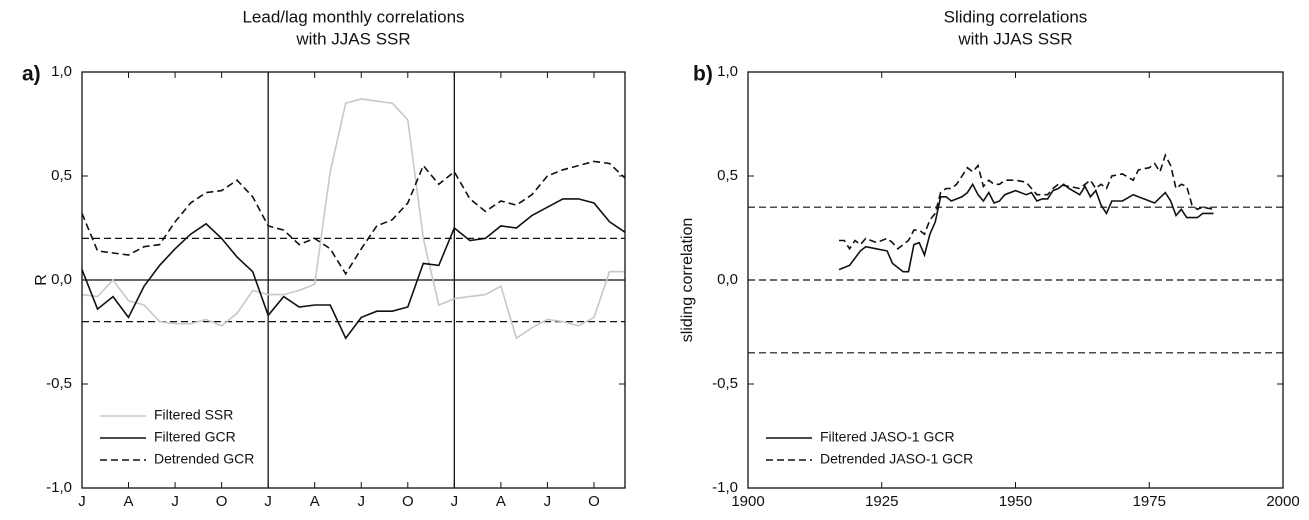 This screenshot has width=1309, height=520. I want to click on y-axis-label: sliding correlation, so click(687, 280).